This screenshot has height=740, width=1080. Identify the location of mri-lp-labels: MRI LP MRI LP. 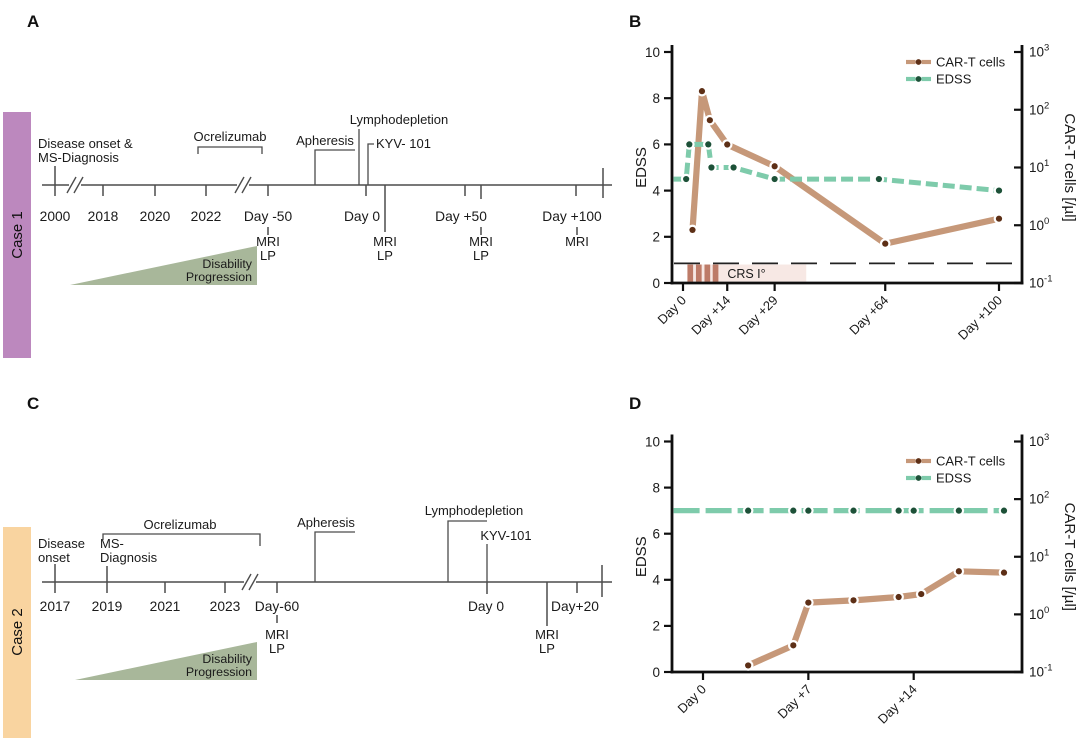
(412, 641).